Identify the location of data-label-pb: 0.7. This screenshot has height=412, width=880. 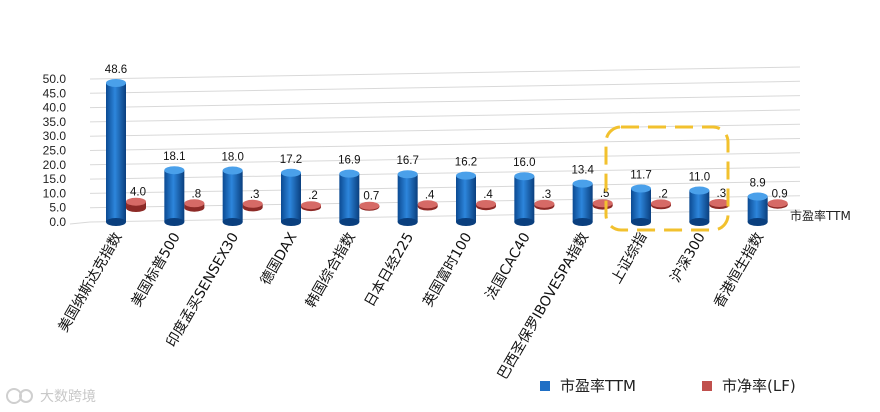
(371, 197).